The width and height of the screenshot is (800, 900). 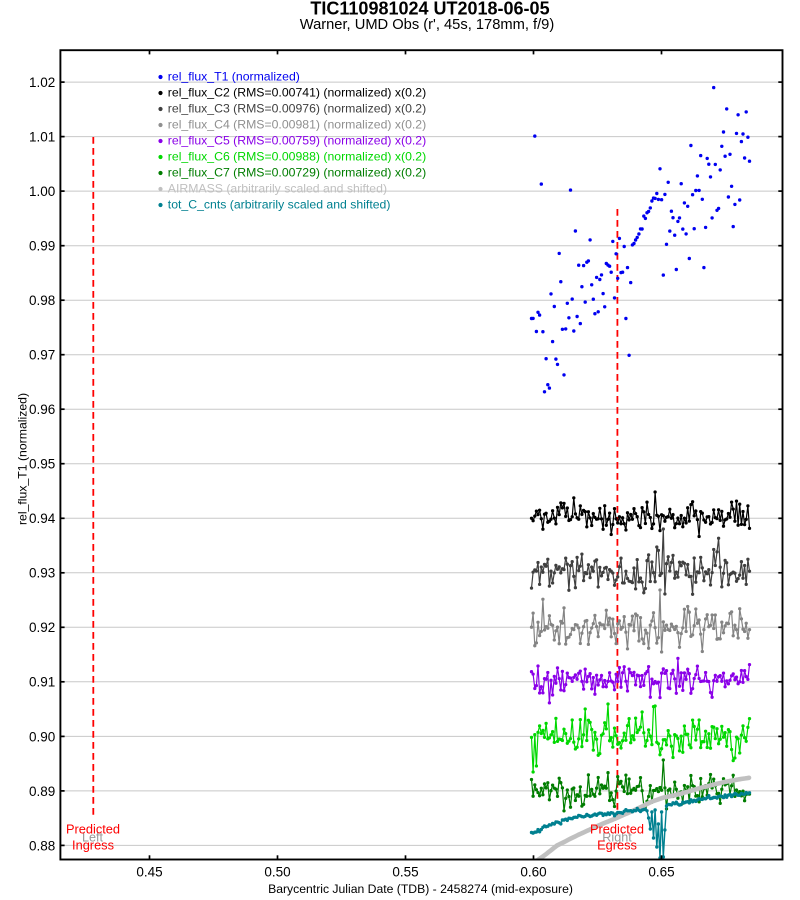 What do you see at coordinates (42, 791) in the screenshot?
I see `svg-text: 0.89` at bounding box center [42, 791].